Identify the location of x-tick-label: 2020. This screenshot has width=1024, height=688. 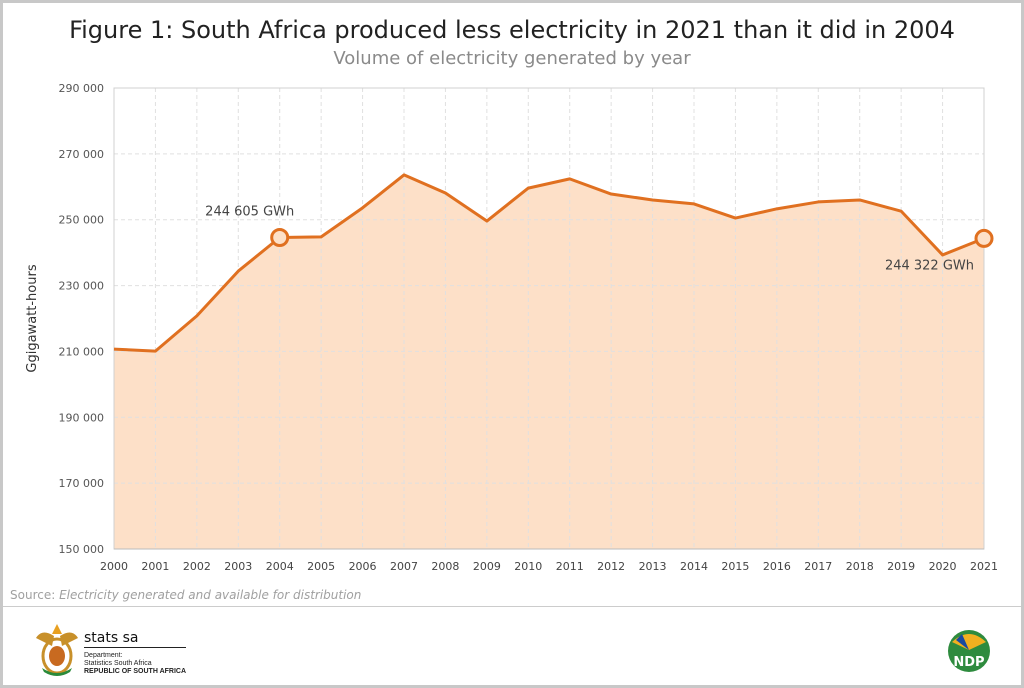
(943, 566).